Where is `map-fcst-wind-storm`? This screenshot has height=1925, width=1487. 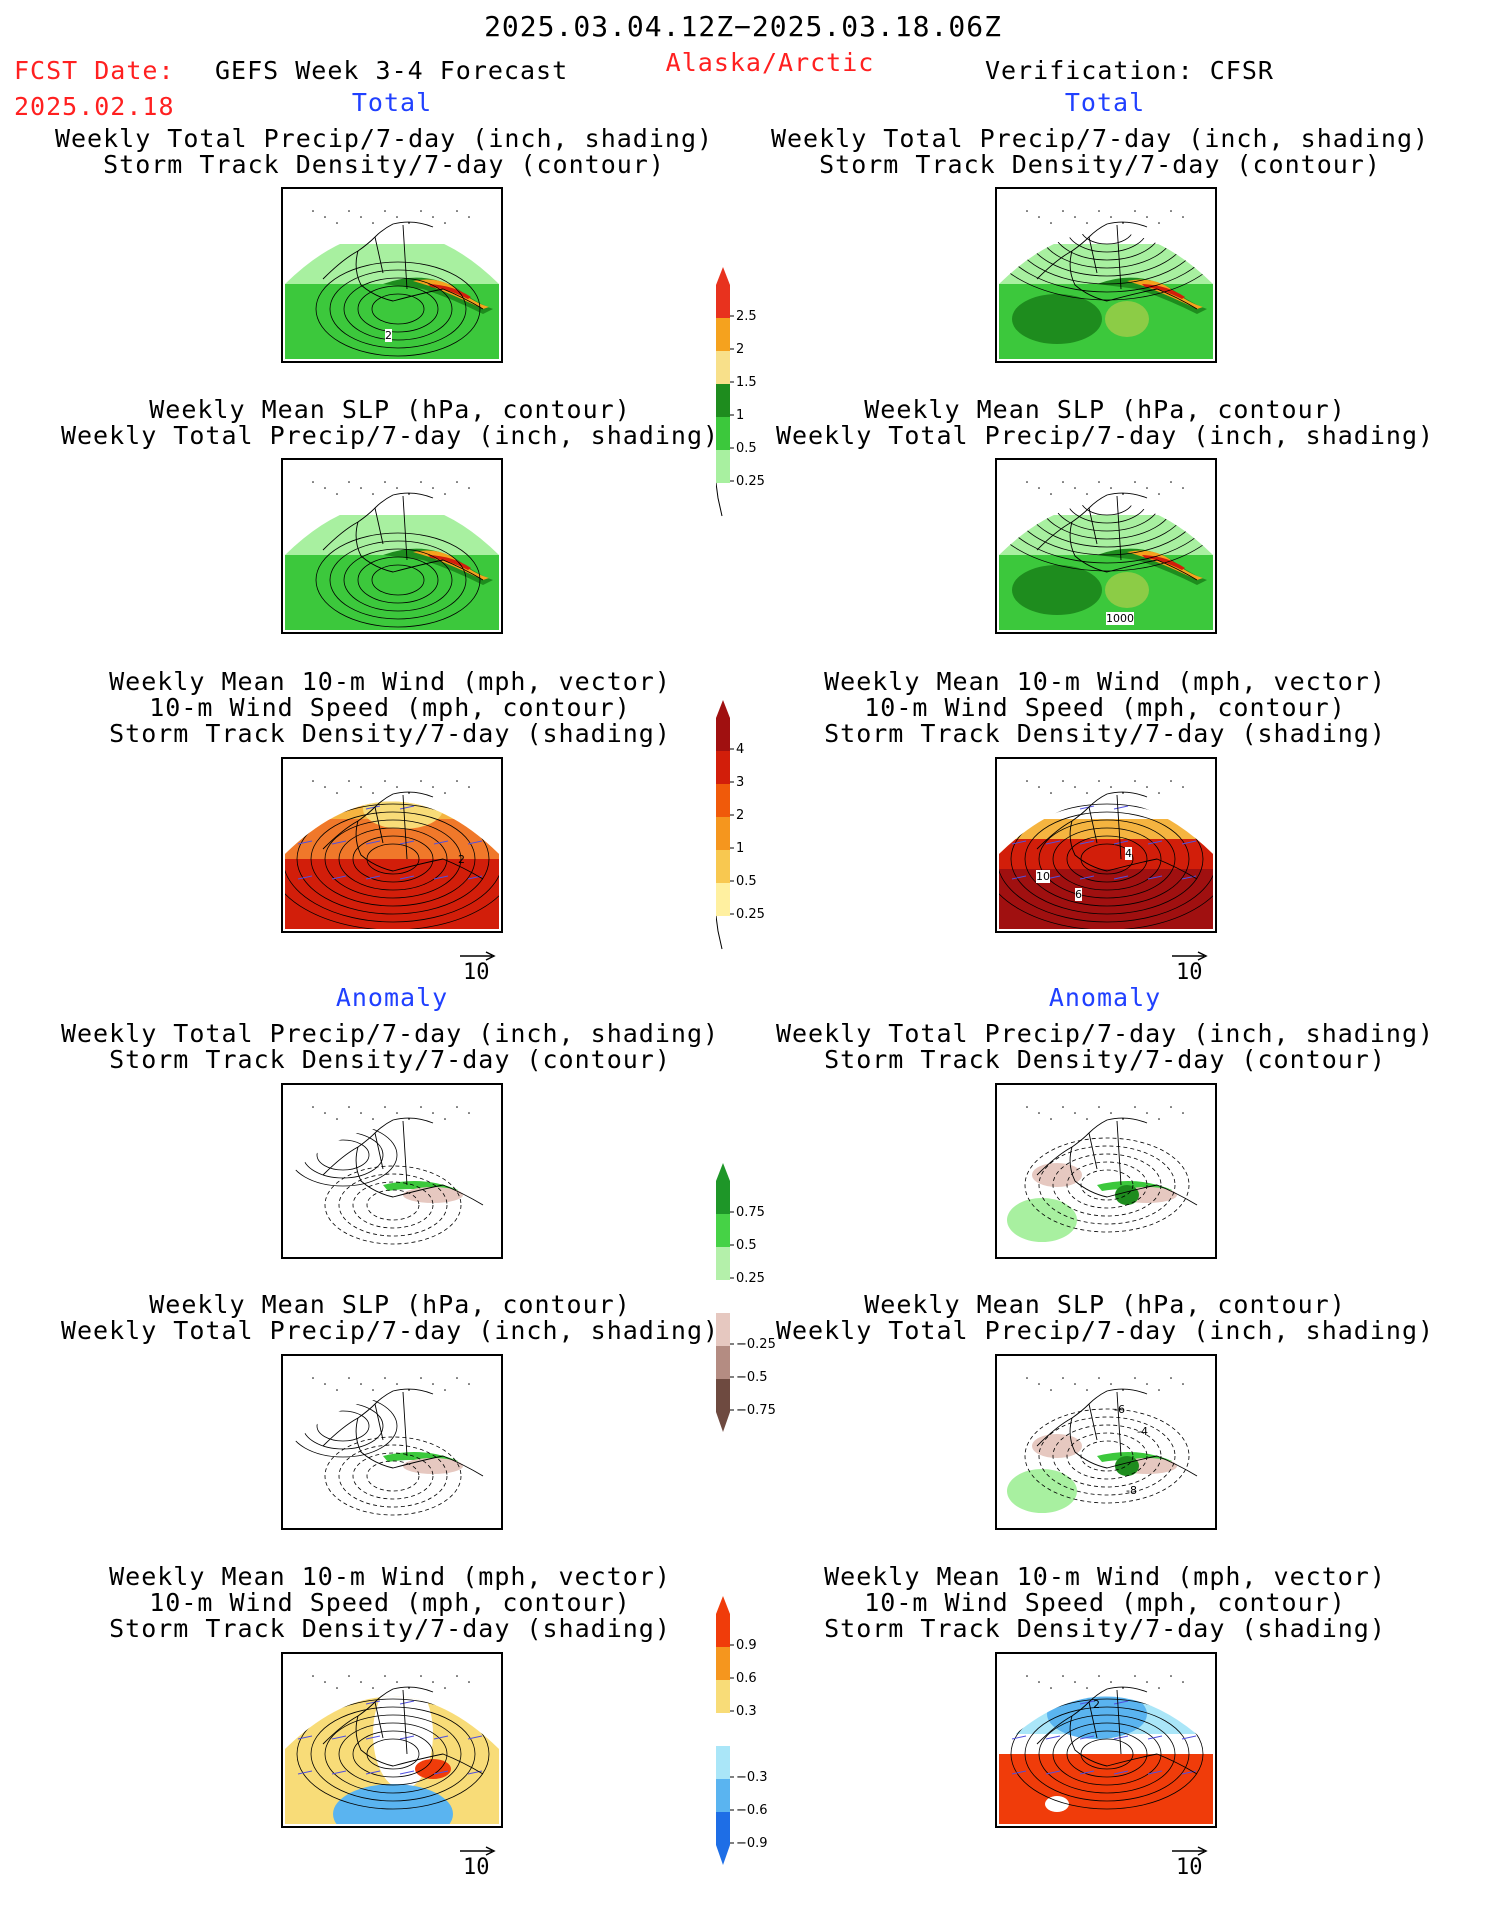 map-fcst-wind-storm is located at coordinates (392, 845).